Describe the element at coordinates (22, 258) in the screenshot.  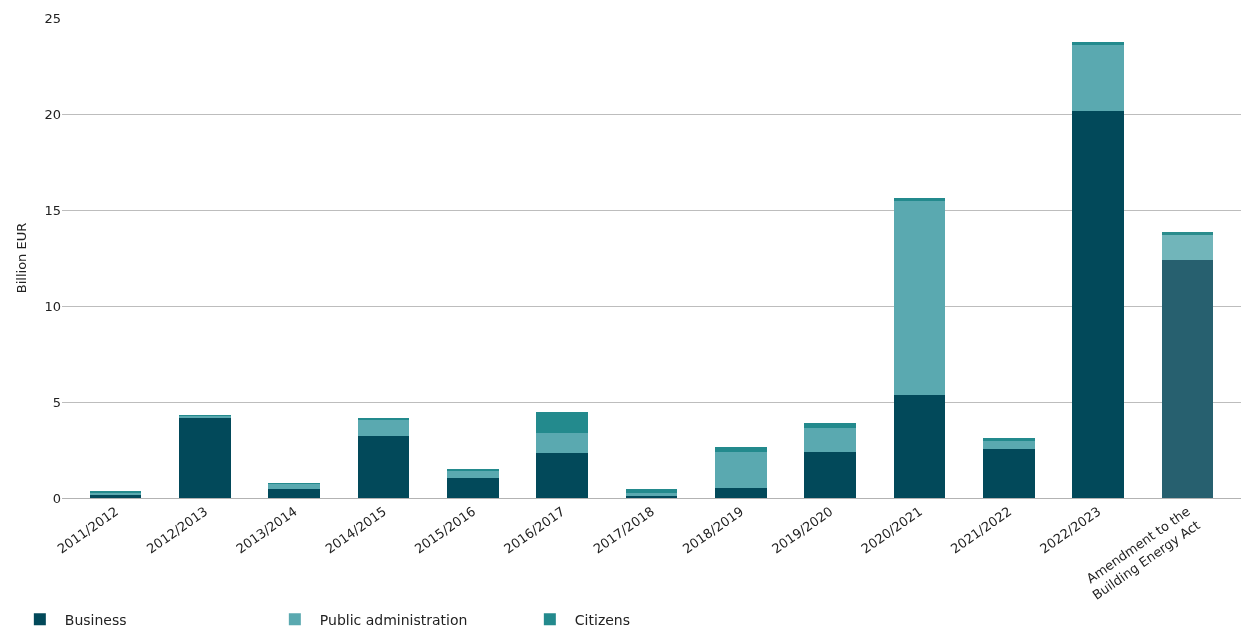
I see `y-axis-title: Billion EUR` at that location.